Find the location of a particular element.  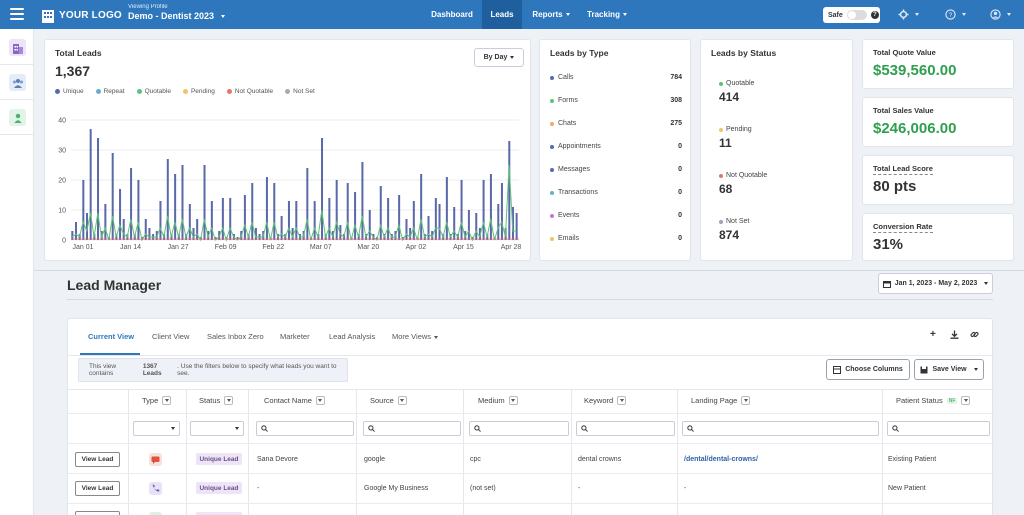

column-header-medium: Medium is located at coordinates (498, 400).